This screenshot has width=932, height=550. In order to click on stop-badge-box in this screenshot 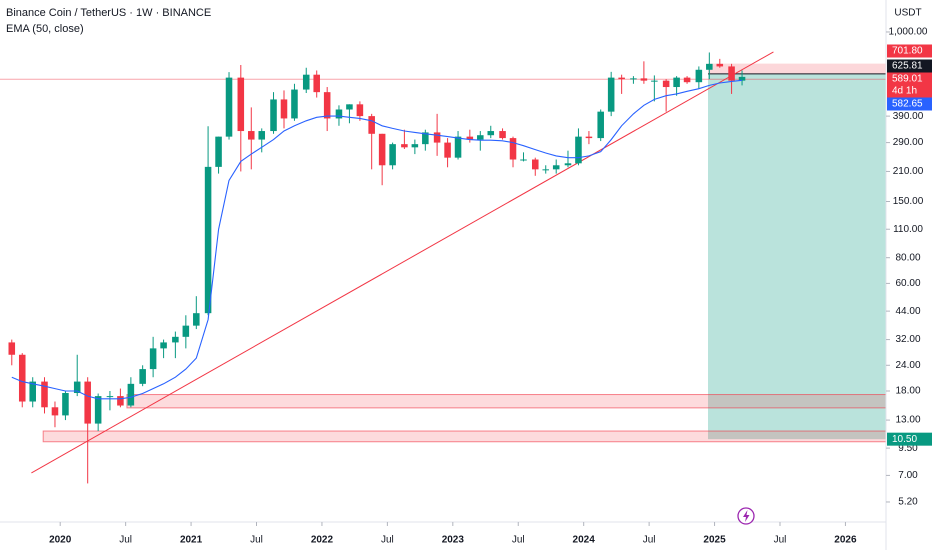, I will do `click(909, 51)`.